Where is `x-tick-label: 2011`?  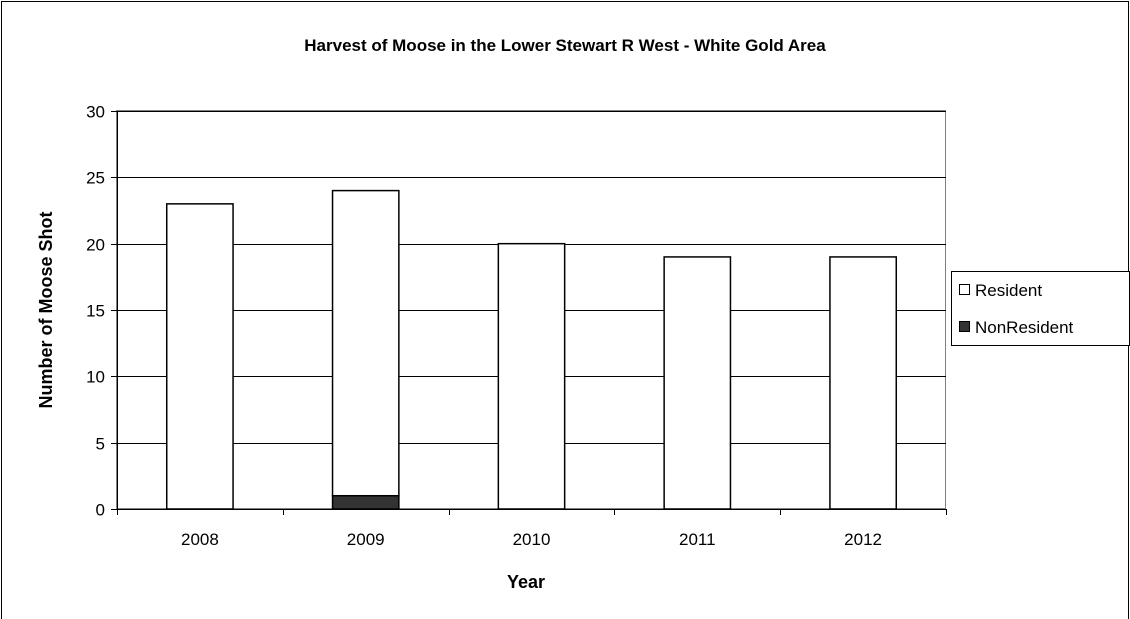 x-tick-label: 2011 is located at coordinates (697, 539).